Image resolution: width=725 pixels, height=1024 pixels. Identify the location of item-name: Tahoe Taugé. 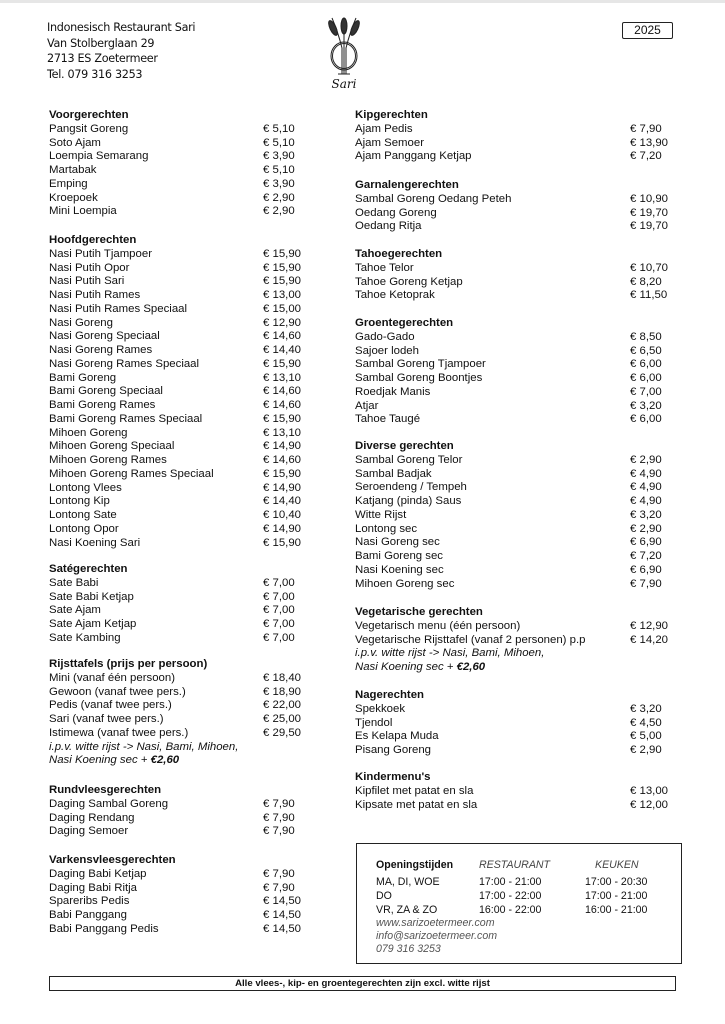
(388, 419).